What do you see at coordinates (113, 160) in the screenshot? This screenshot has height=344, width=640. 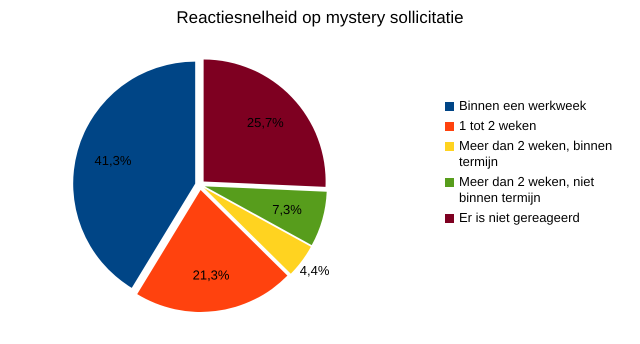 I see `data-label: 41,3%` at bounding box center [113, 160].